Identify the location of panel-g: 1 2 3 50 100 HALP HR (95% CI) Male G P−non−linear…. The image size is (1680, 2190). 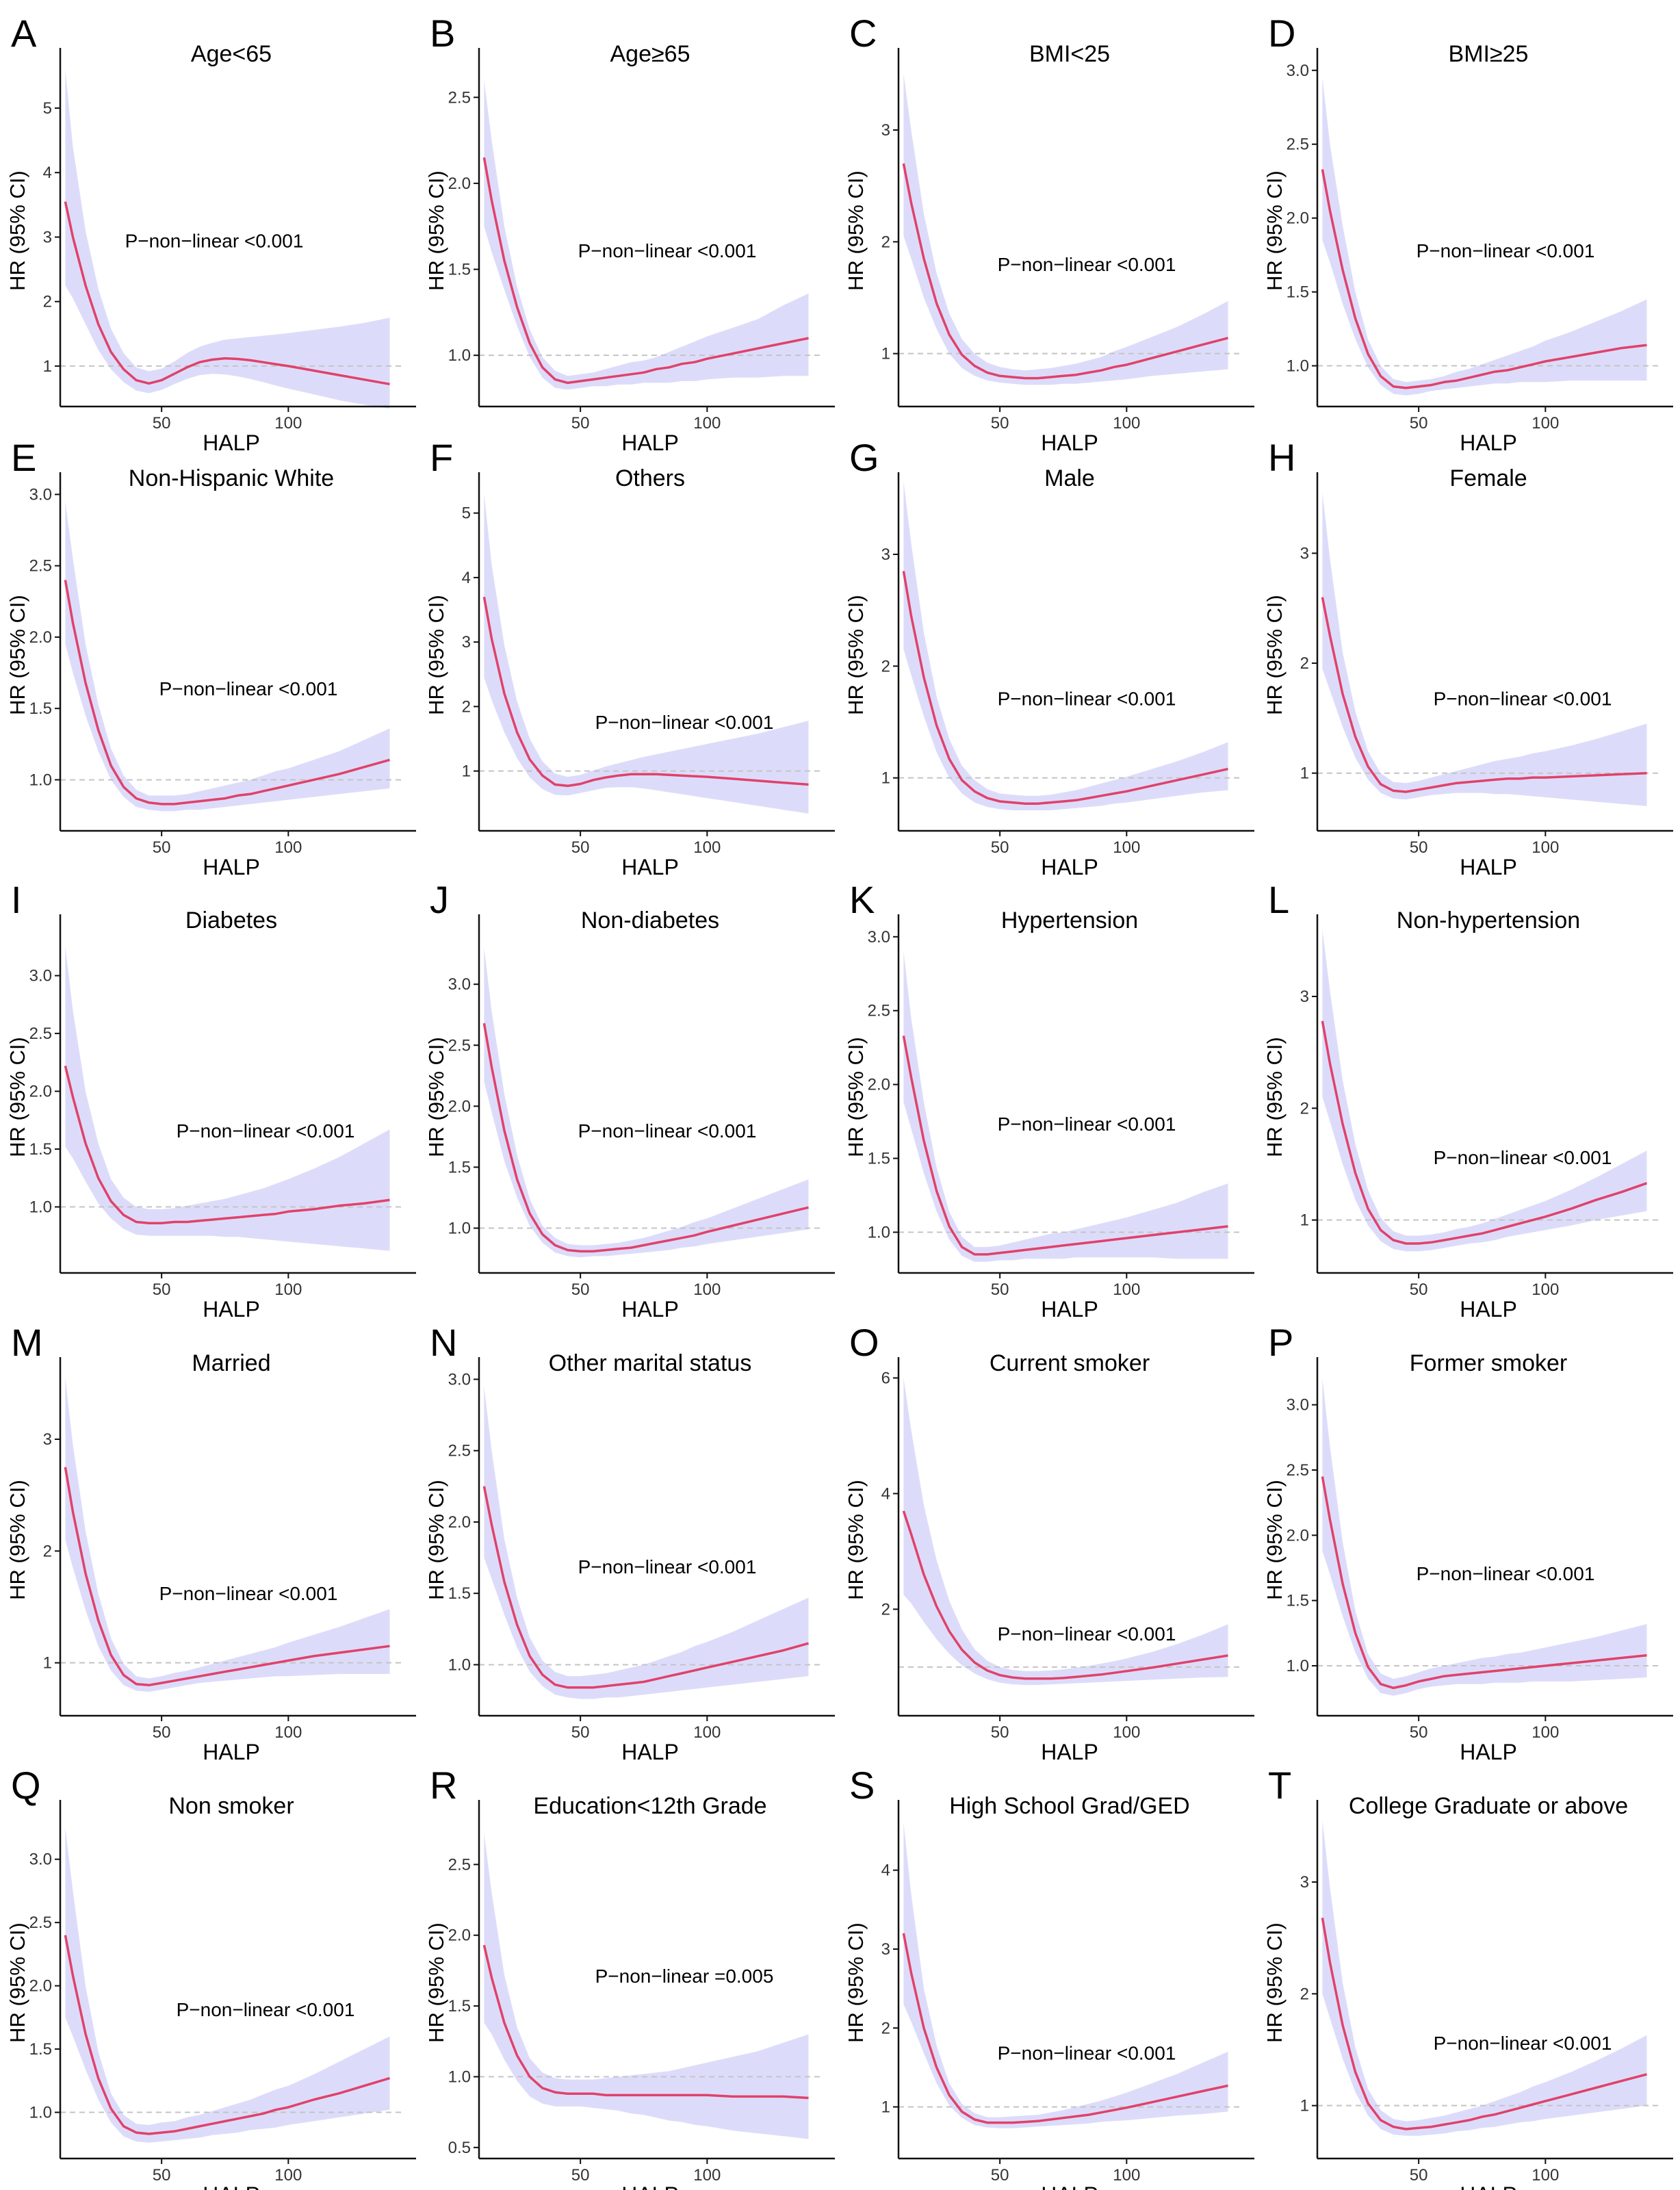
(1049, 657).